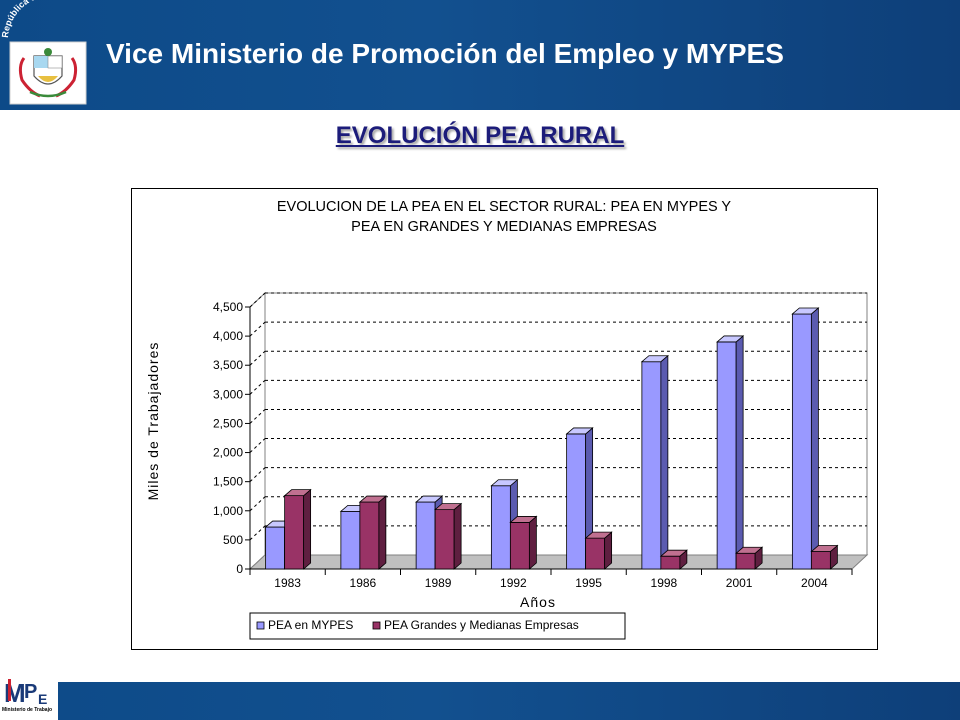  Describe the element at coordinates (532, 542) in the screenshot. I see `bar-side-grandes-1992` at that location.